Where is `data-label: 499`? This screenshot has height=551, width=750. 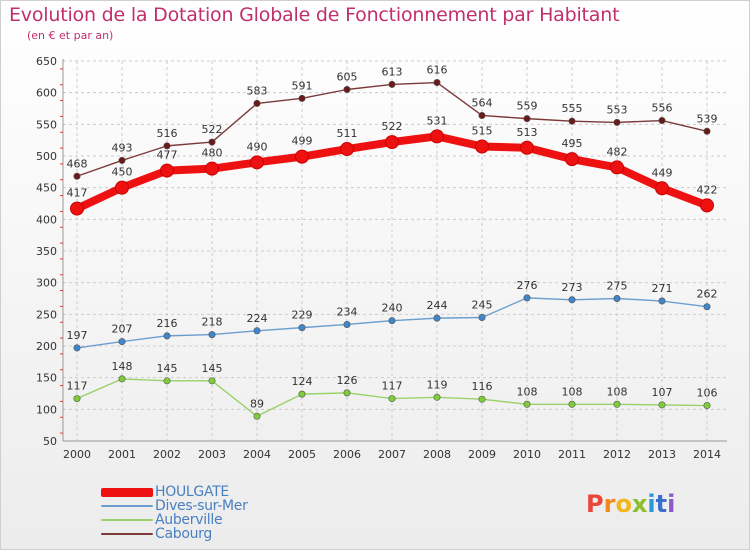
data-label: 499 is located at coordinates (302, 141).